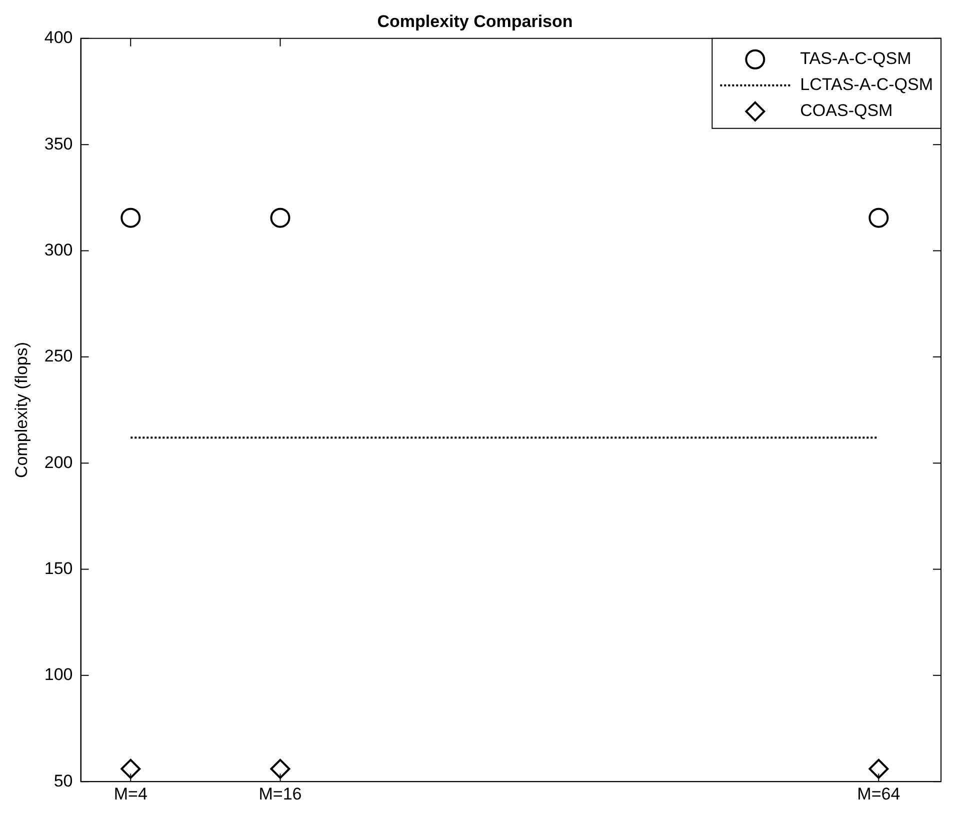  Describe the element at coordinates (856, 58) in the screenshot. I see `legend-label: TAS-A-C-QSM` at that location.